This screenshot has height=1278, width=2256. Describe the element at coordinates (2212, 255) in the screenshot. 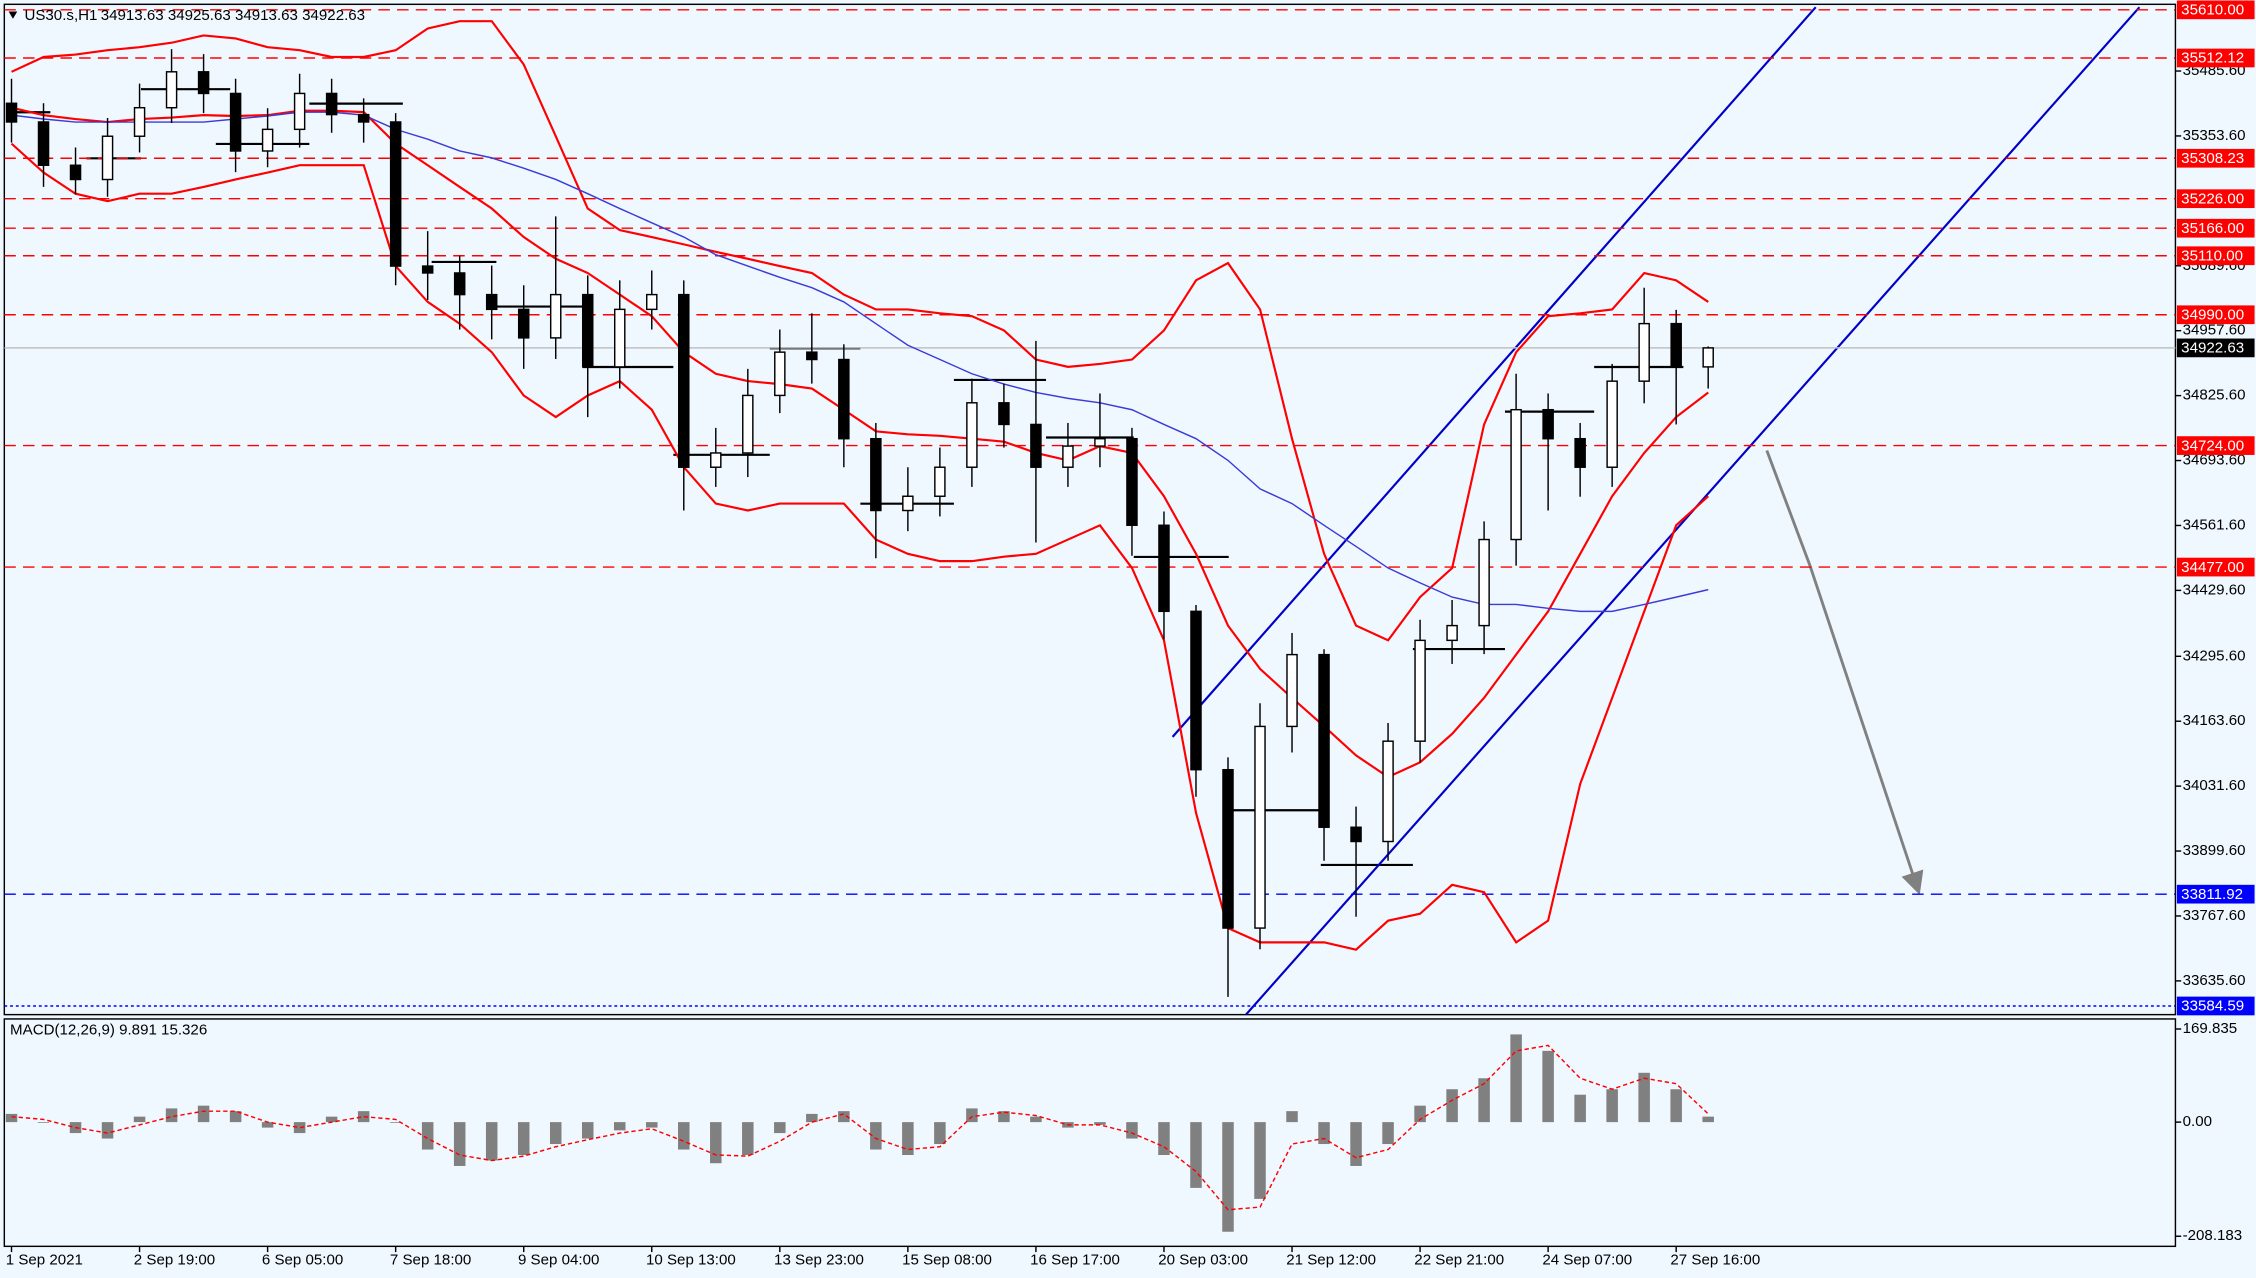

I see `level-label: 35110.00` at that location.